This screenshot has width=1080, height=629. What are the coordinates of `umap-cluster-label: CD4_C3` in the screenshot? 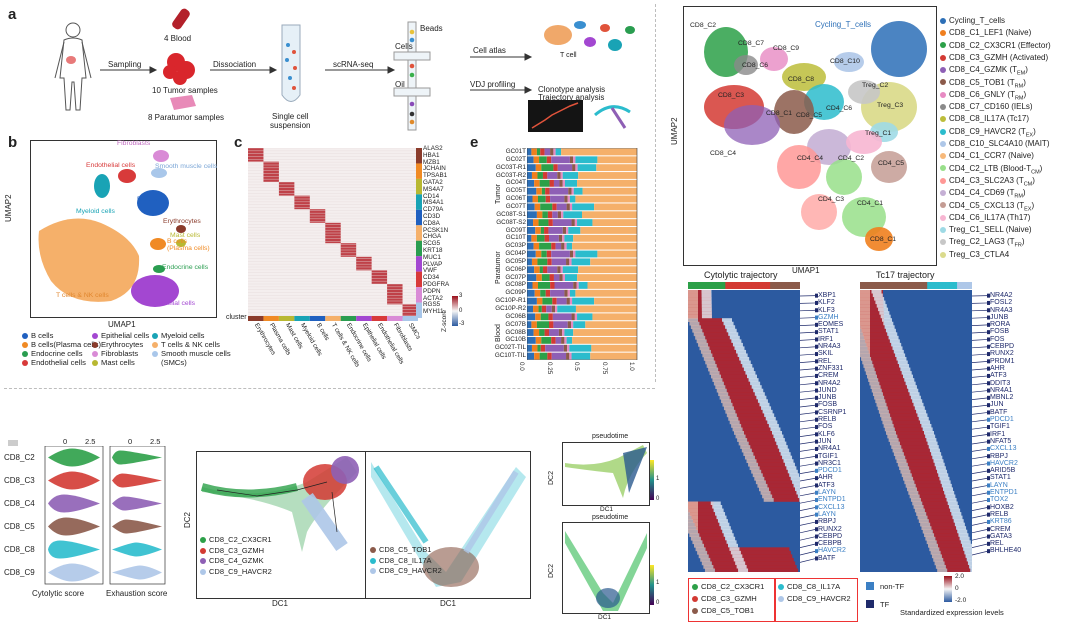 It's located at (831, 199).